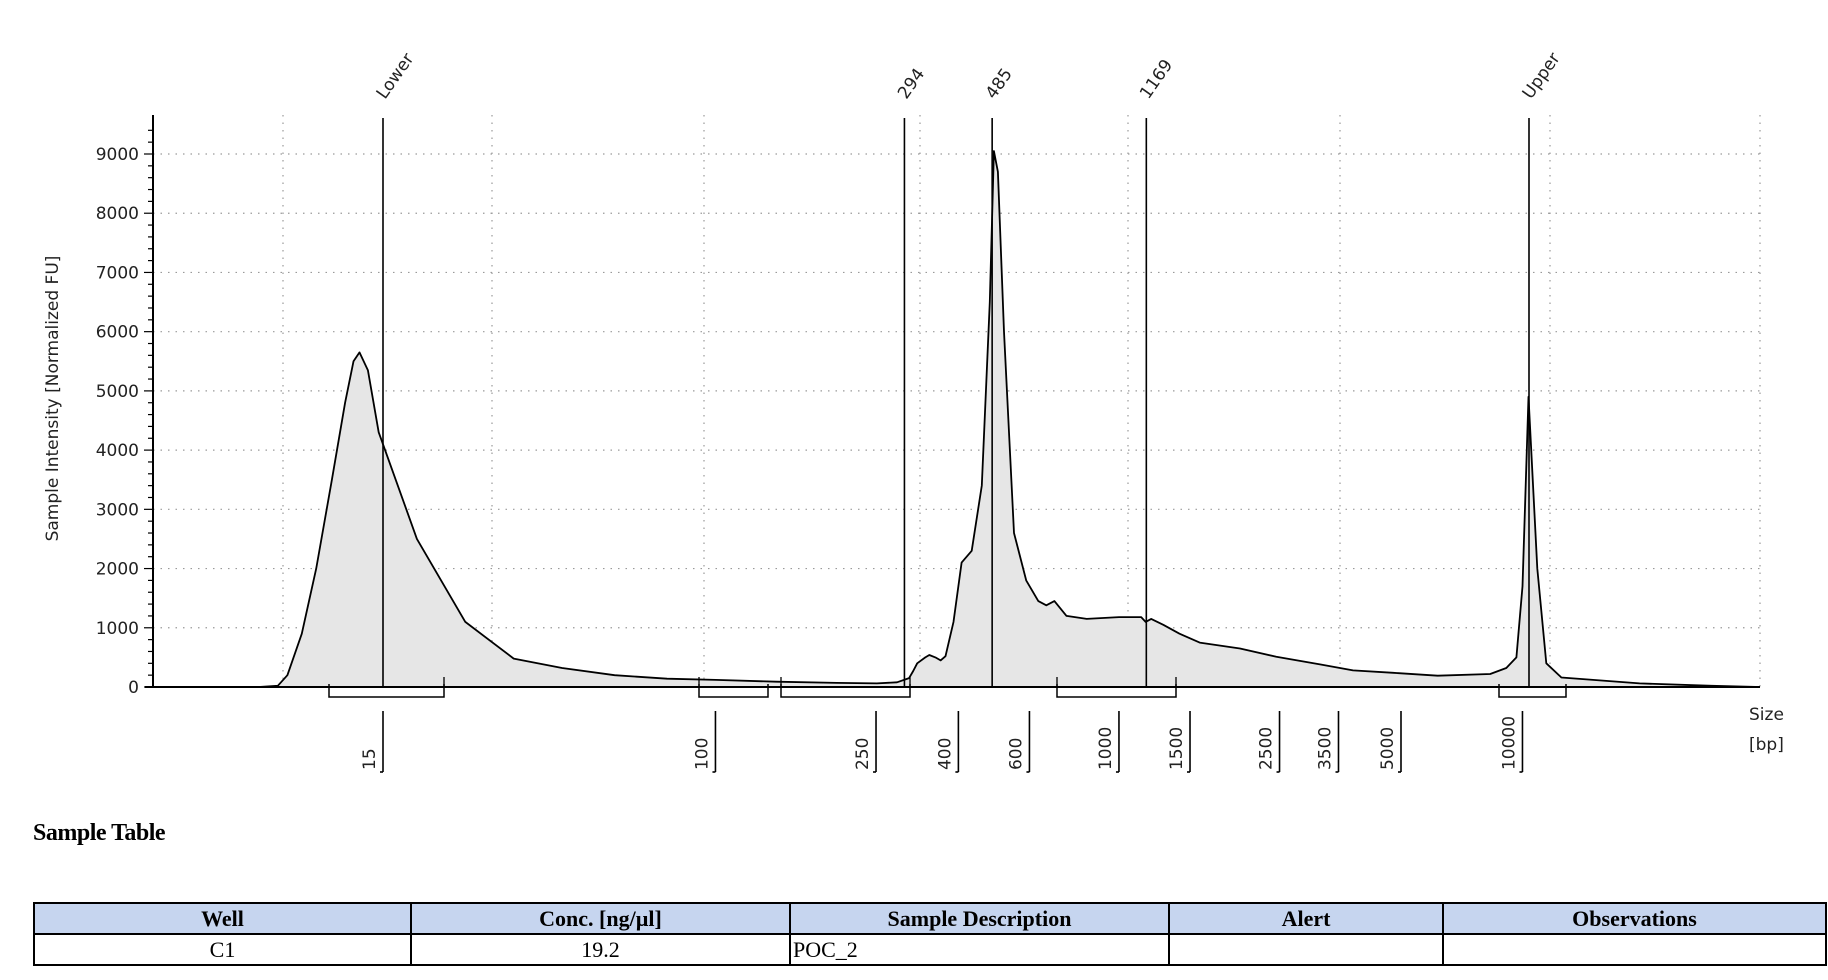  Describe the element at coordinates (945, 754) in the screenshot. I see `x-tick-label: 400` at that location.